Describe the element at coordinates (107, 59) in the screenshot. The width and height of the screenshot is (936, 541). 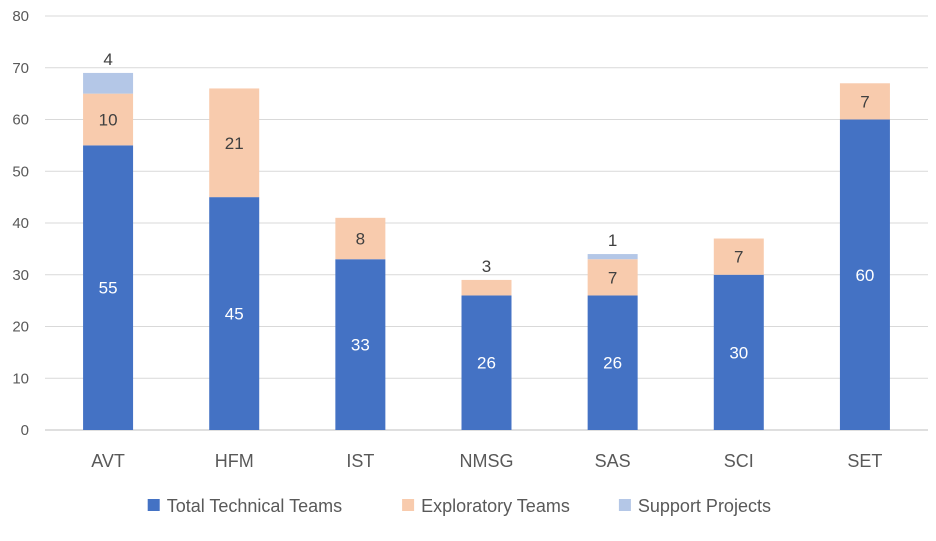
I see `data-label-avt-series-2: 4` at that location.